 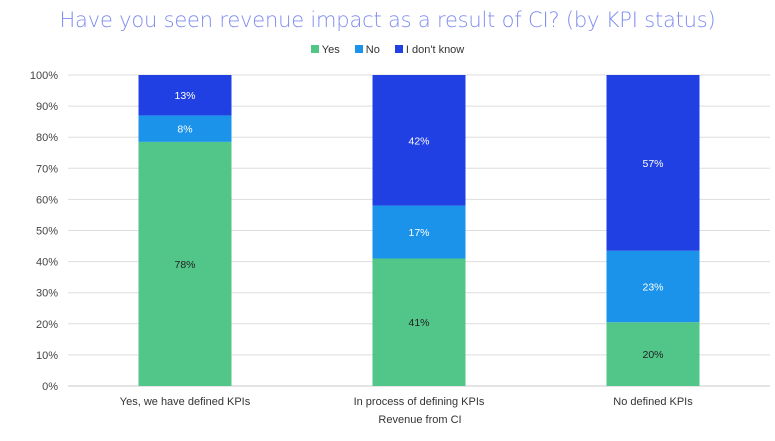 I want to click on y-tick-label: 30%, so click(x=47, y=294).